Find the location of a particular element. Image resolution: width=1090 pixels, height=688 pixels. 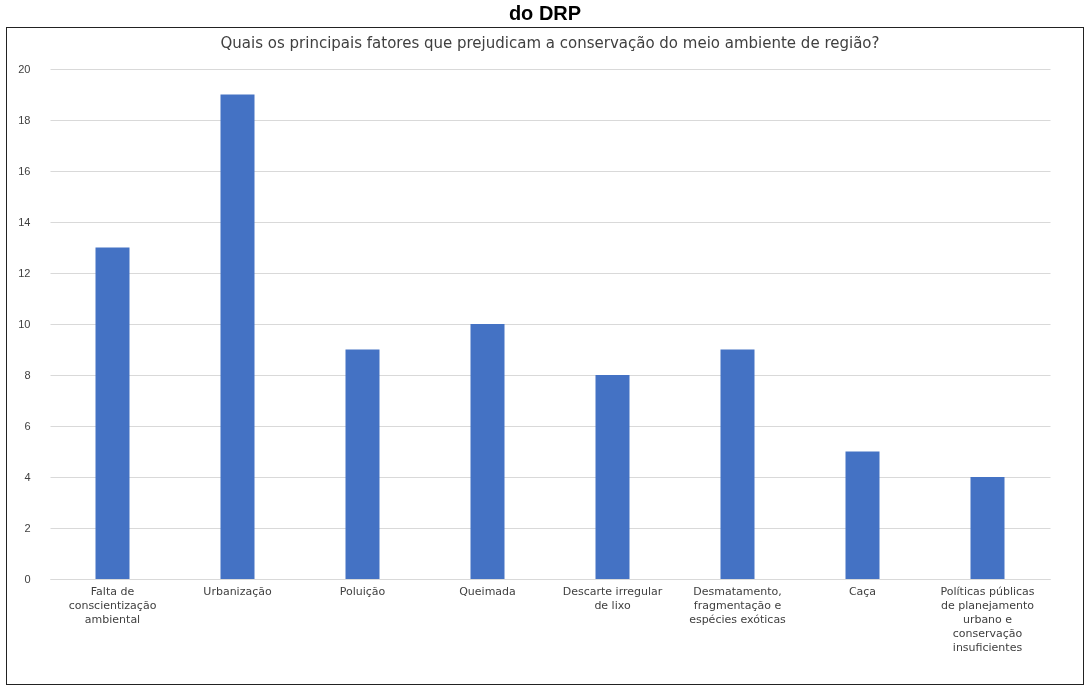

x-tick-label: Caça is located at coordinates (862, 591).